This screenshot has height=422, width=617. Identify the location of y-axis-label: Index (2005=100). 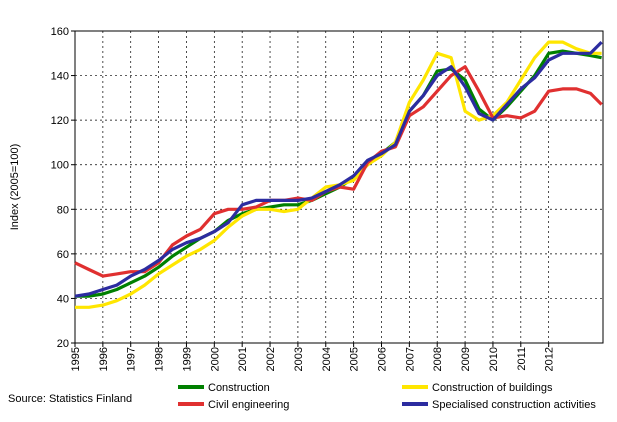
(15, 187).